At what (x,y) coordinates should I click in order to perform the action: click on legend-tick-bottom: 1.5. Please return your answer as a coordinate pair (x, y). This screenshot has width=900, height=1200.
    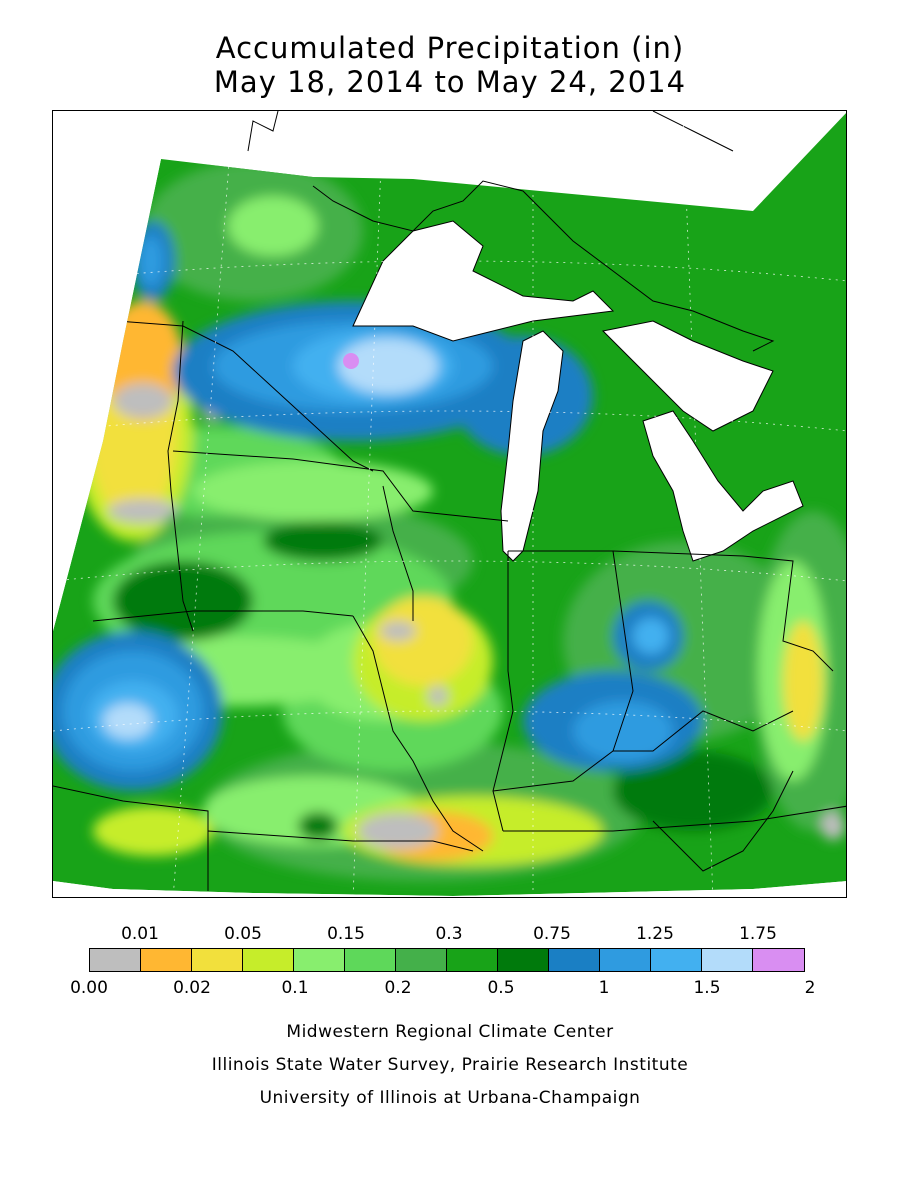
    Looking at the image, I should click on (707, 988).